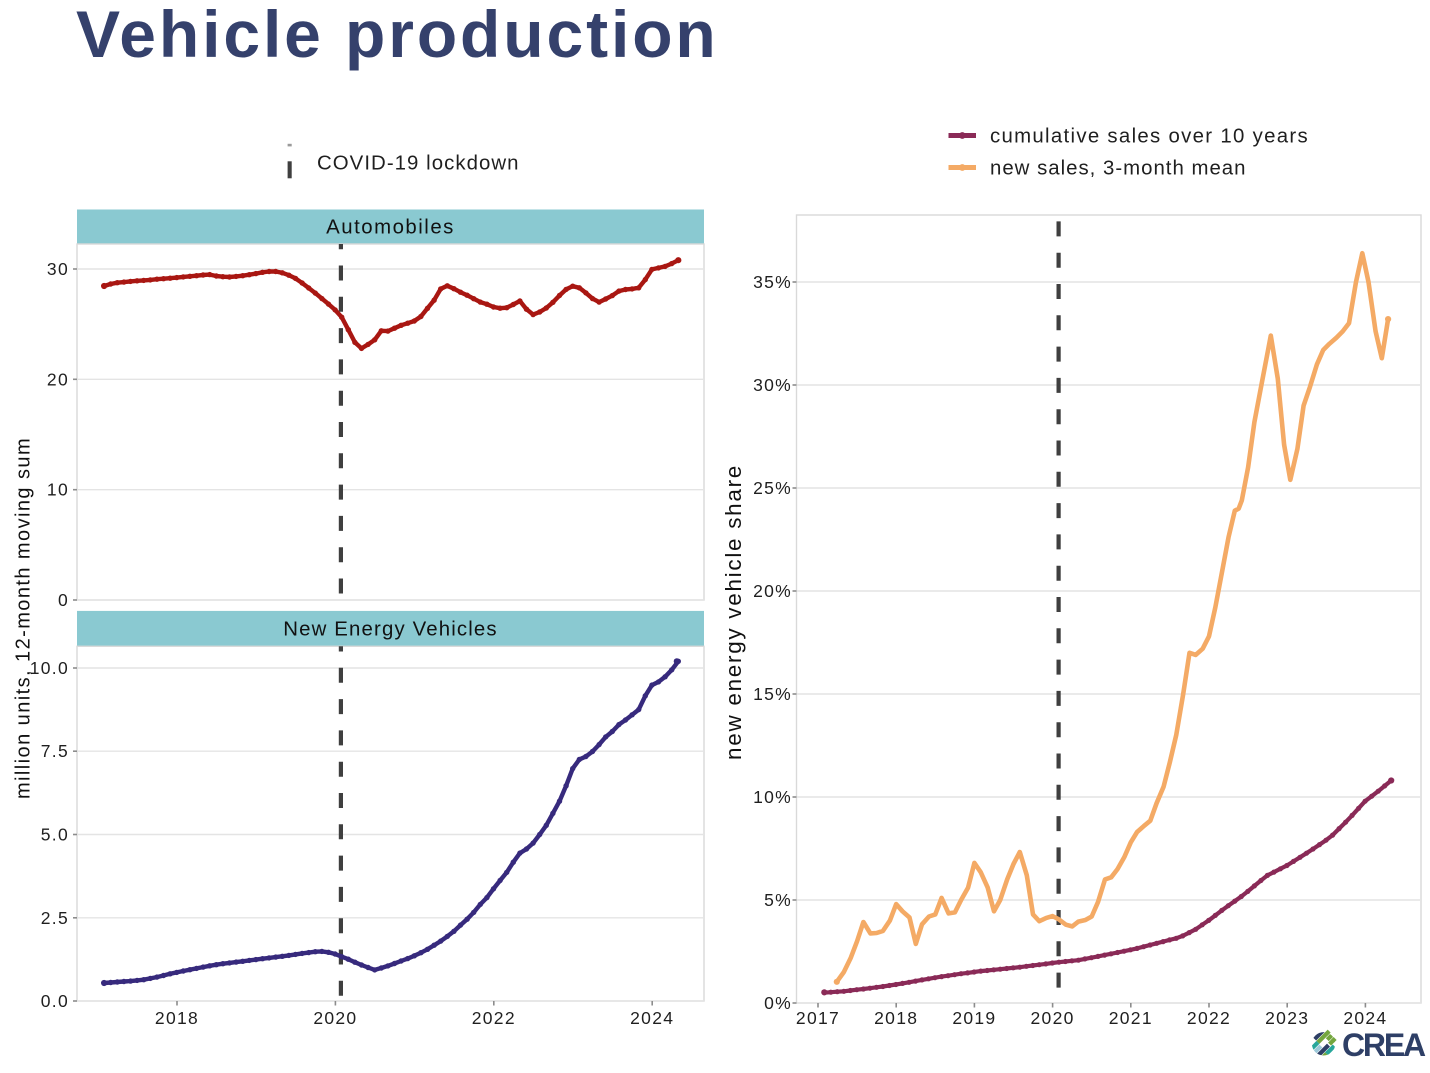  Describe the element at coordinates (418, 164) in the screenshot. I see `svg-text: COVID-19 lockdown` at that location.